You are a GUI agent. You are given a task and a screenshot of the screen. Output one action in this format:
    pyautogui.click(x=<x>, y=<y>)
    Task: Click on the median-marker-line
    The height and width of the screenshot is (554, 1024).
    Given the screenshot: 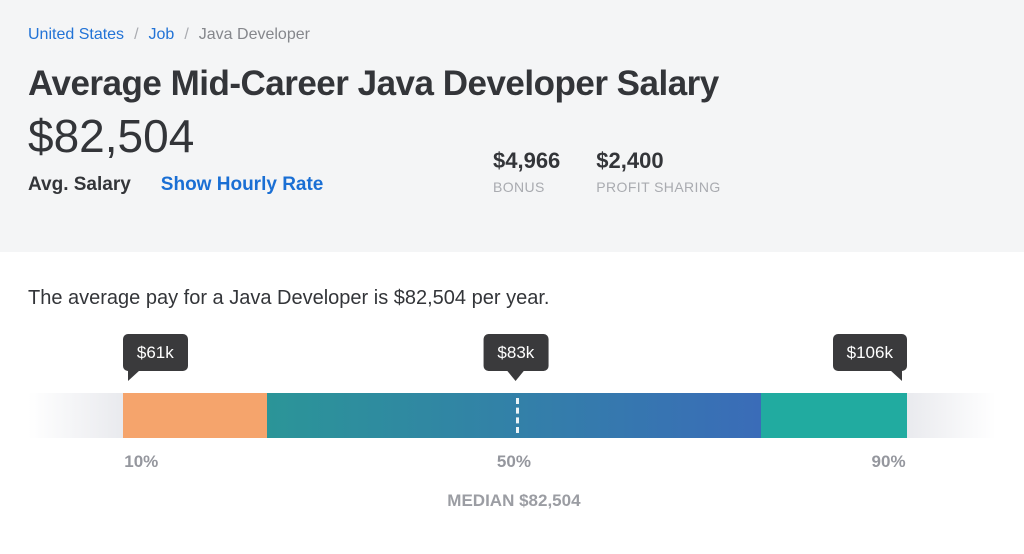 What is the action you would take?
    pyautogui.click(x=517, y=415)
    